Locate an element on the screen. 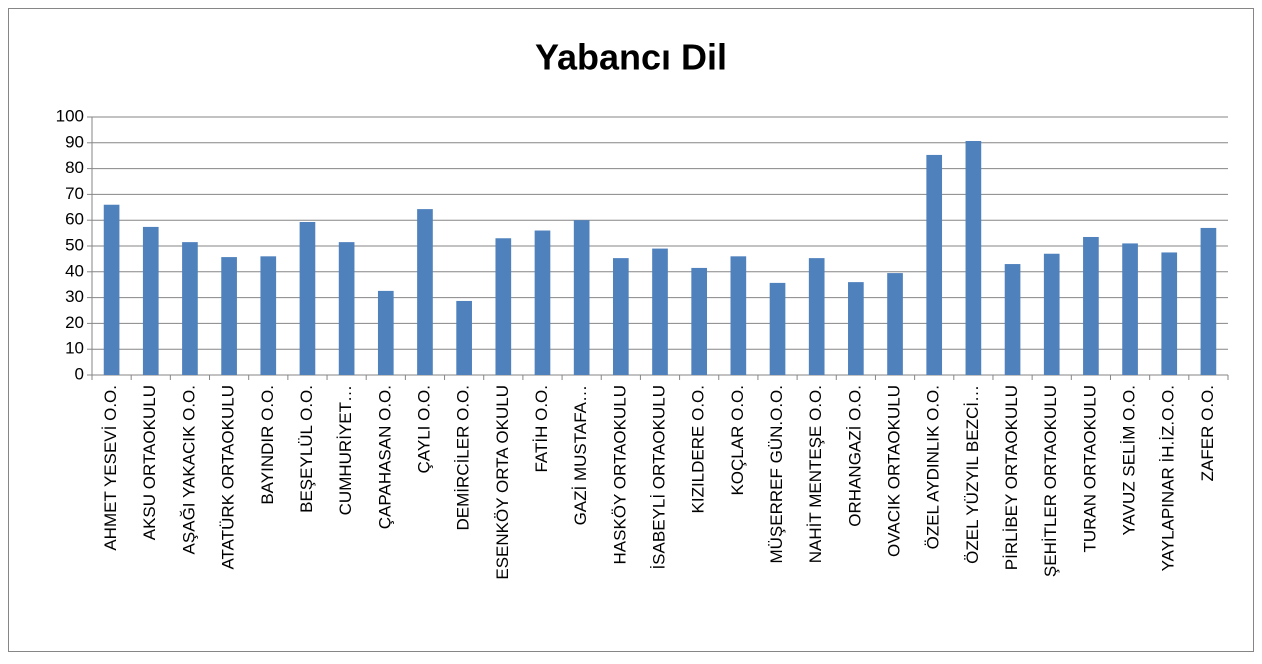 The height and width of the screenshot is (664, 1262). x-tick-label: AŞAĞI YAKACIK O.O. is located at coordinates (188, 469).